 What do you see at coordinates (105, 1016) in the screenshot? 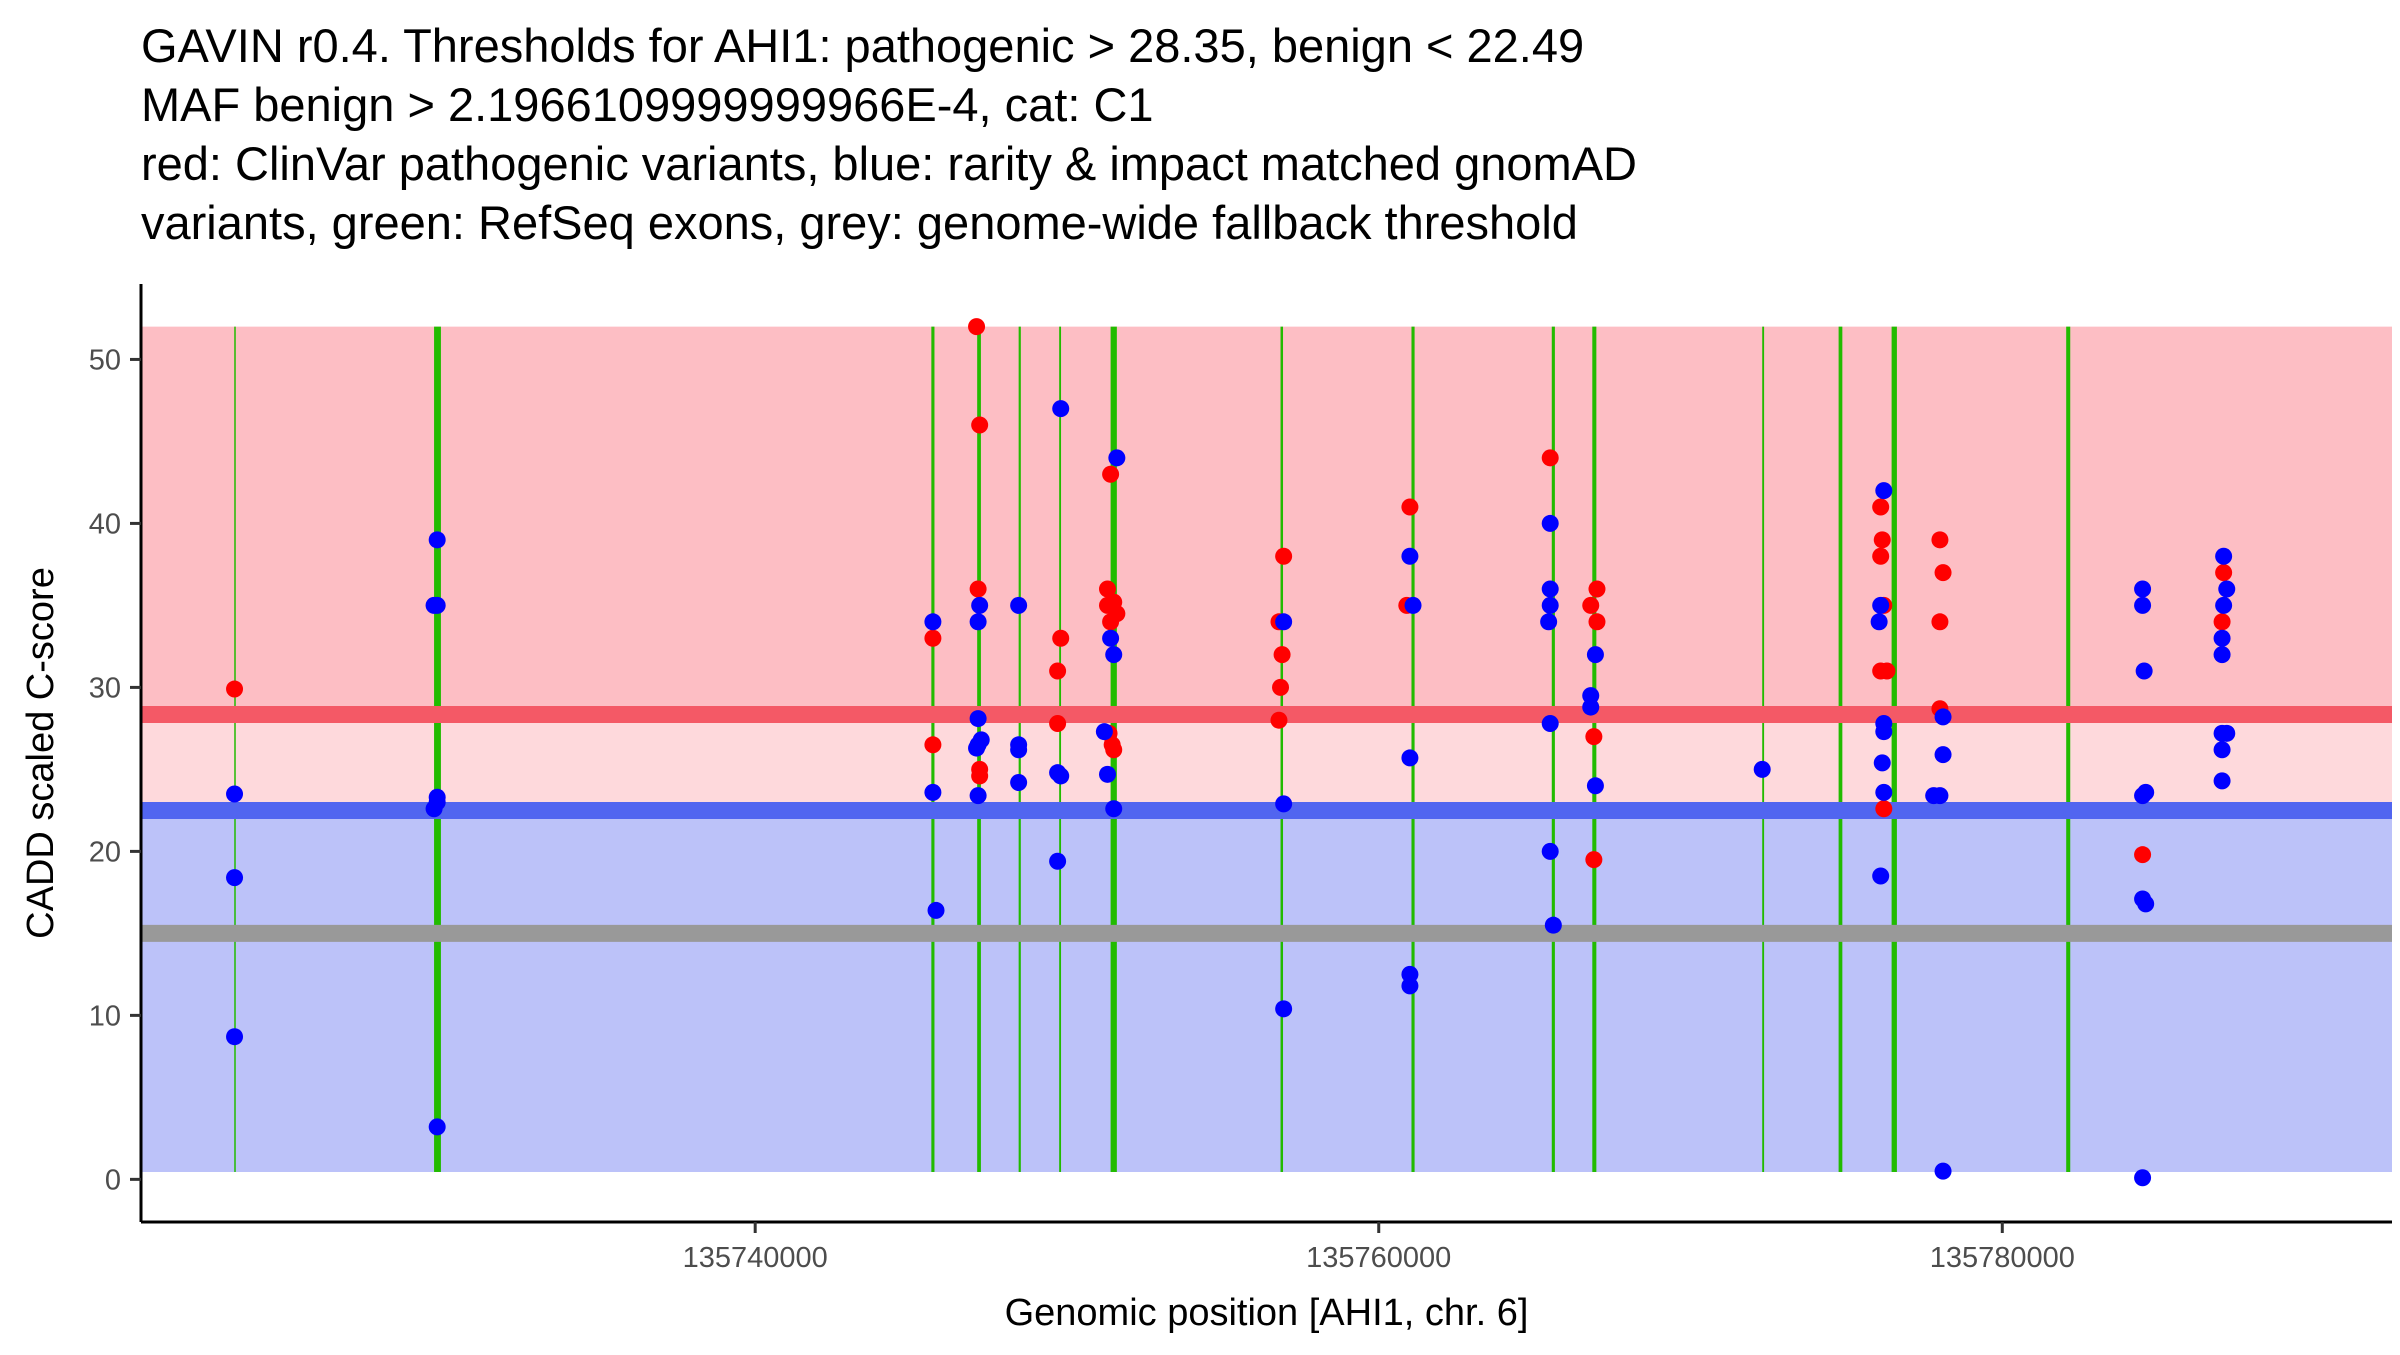
I see `y-tick-label-2: 10` at bounding box center [105, 1016].